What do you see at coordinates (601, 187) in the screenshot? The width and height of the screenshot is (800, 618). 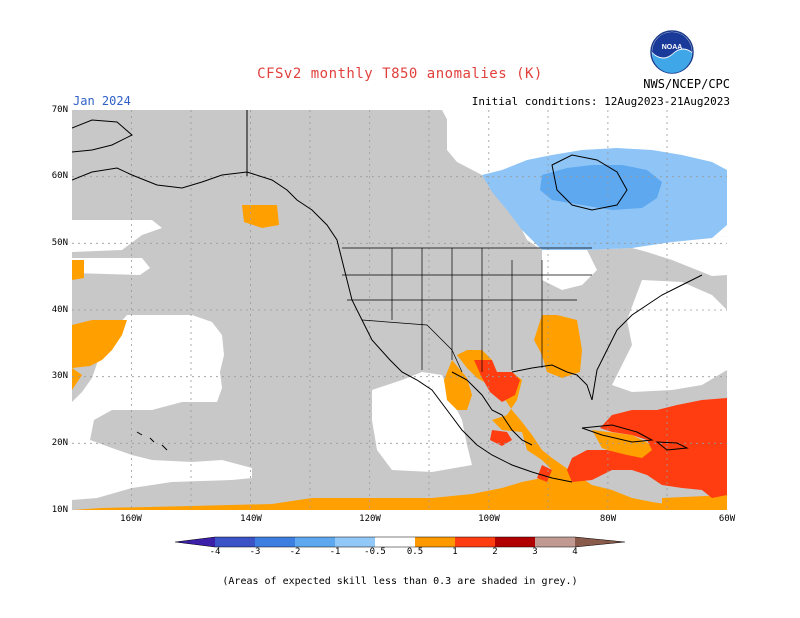 I see `cold-anomaly-mid-blue` at bounding box center [601, 187].